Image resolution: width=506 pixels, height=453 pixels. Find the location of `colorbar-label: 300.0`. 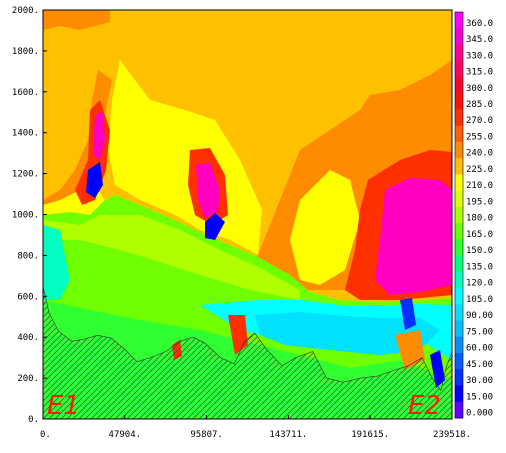

colorbar-label: 300.0 is located at coordinates (479, 89).